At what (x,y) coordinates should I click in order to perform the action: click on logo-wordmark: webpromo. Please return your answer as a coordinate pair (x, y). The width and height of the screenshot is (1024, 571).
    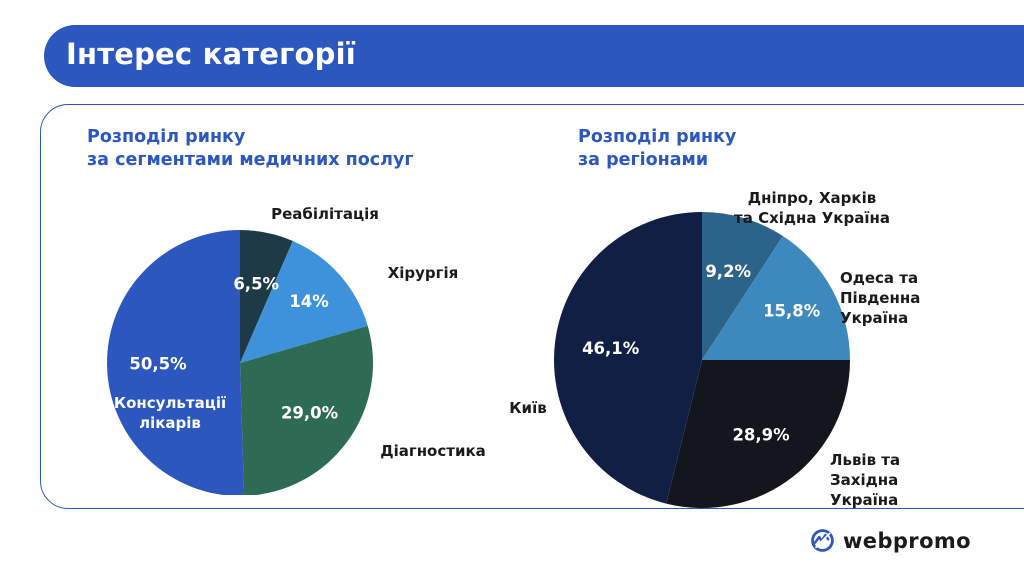
    Looking at the image, I should click on (907, 540).